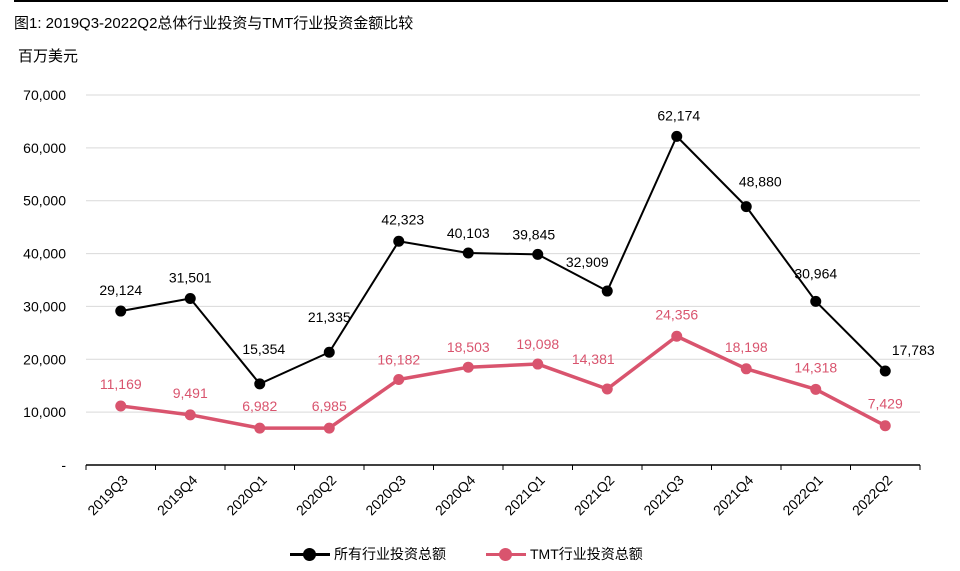  Describe the element at coordinates (214, 23) in the screenshot. I see `chart-title: 图1: 2019Q3-2022Q2总体行业投资与TMT行业投资金额比较` at that location.